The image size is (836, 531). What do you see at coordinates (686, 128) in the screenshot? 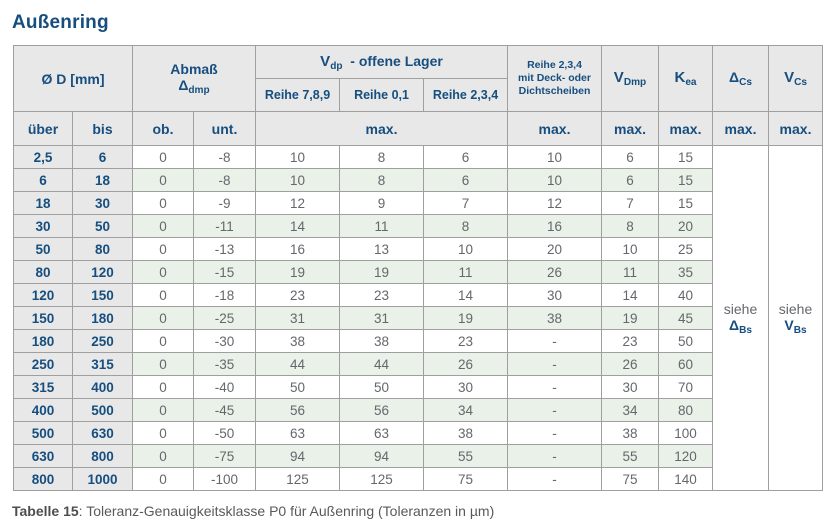
I see `header-max-kea: max.` at bounding box center [686, 128].